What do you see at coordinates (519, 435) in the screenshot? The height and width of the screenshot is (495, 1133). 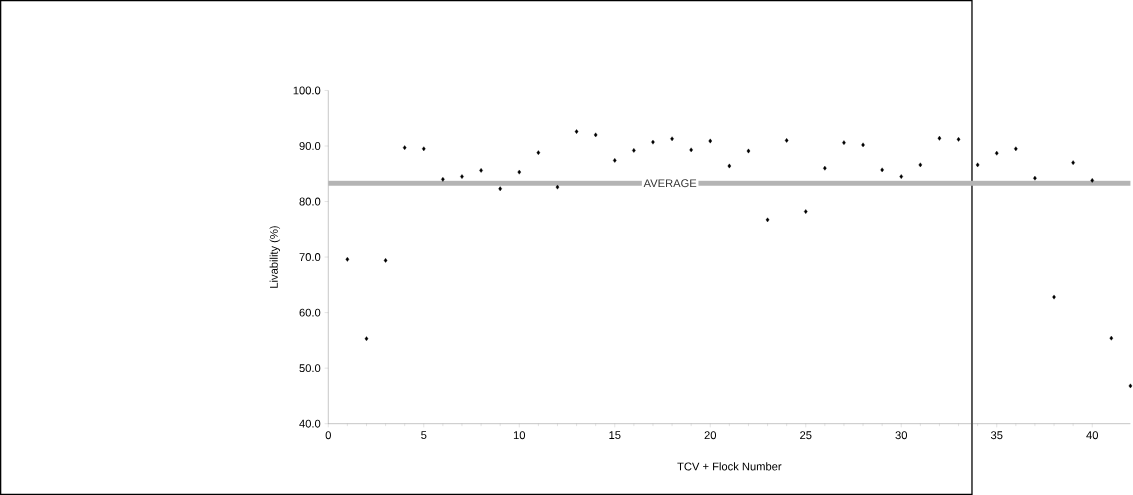 I see `x-tick-label: 10` at bounding box center [519, 435].